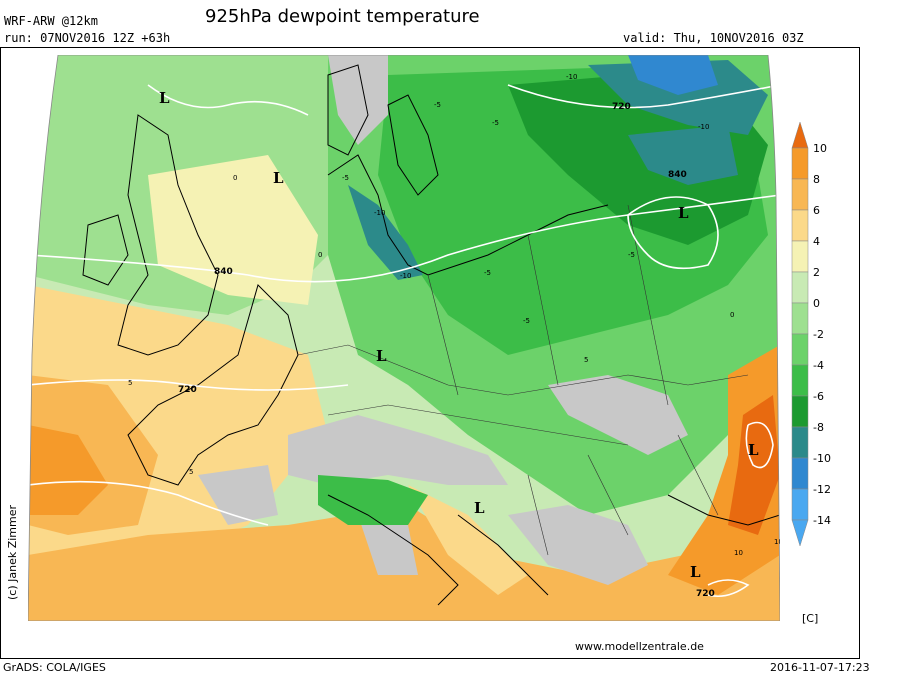 This screenshot has width=900, height=675. What do you see at coordinates (811, 334) in the screenshot?
I see `colorbar: 10 8 6 4 2 0 -2 -4 -6 -8 -10 -12 -14` at bounding box center [811, 334].